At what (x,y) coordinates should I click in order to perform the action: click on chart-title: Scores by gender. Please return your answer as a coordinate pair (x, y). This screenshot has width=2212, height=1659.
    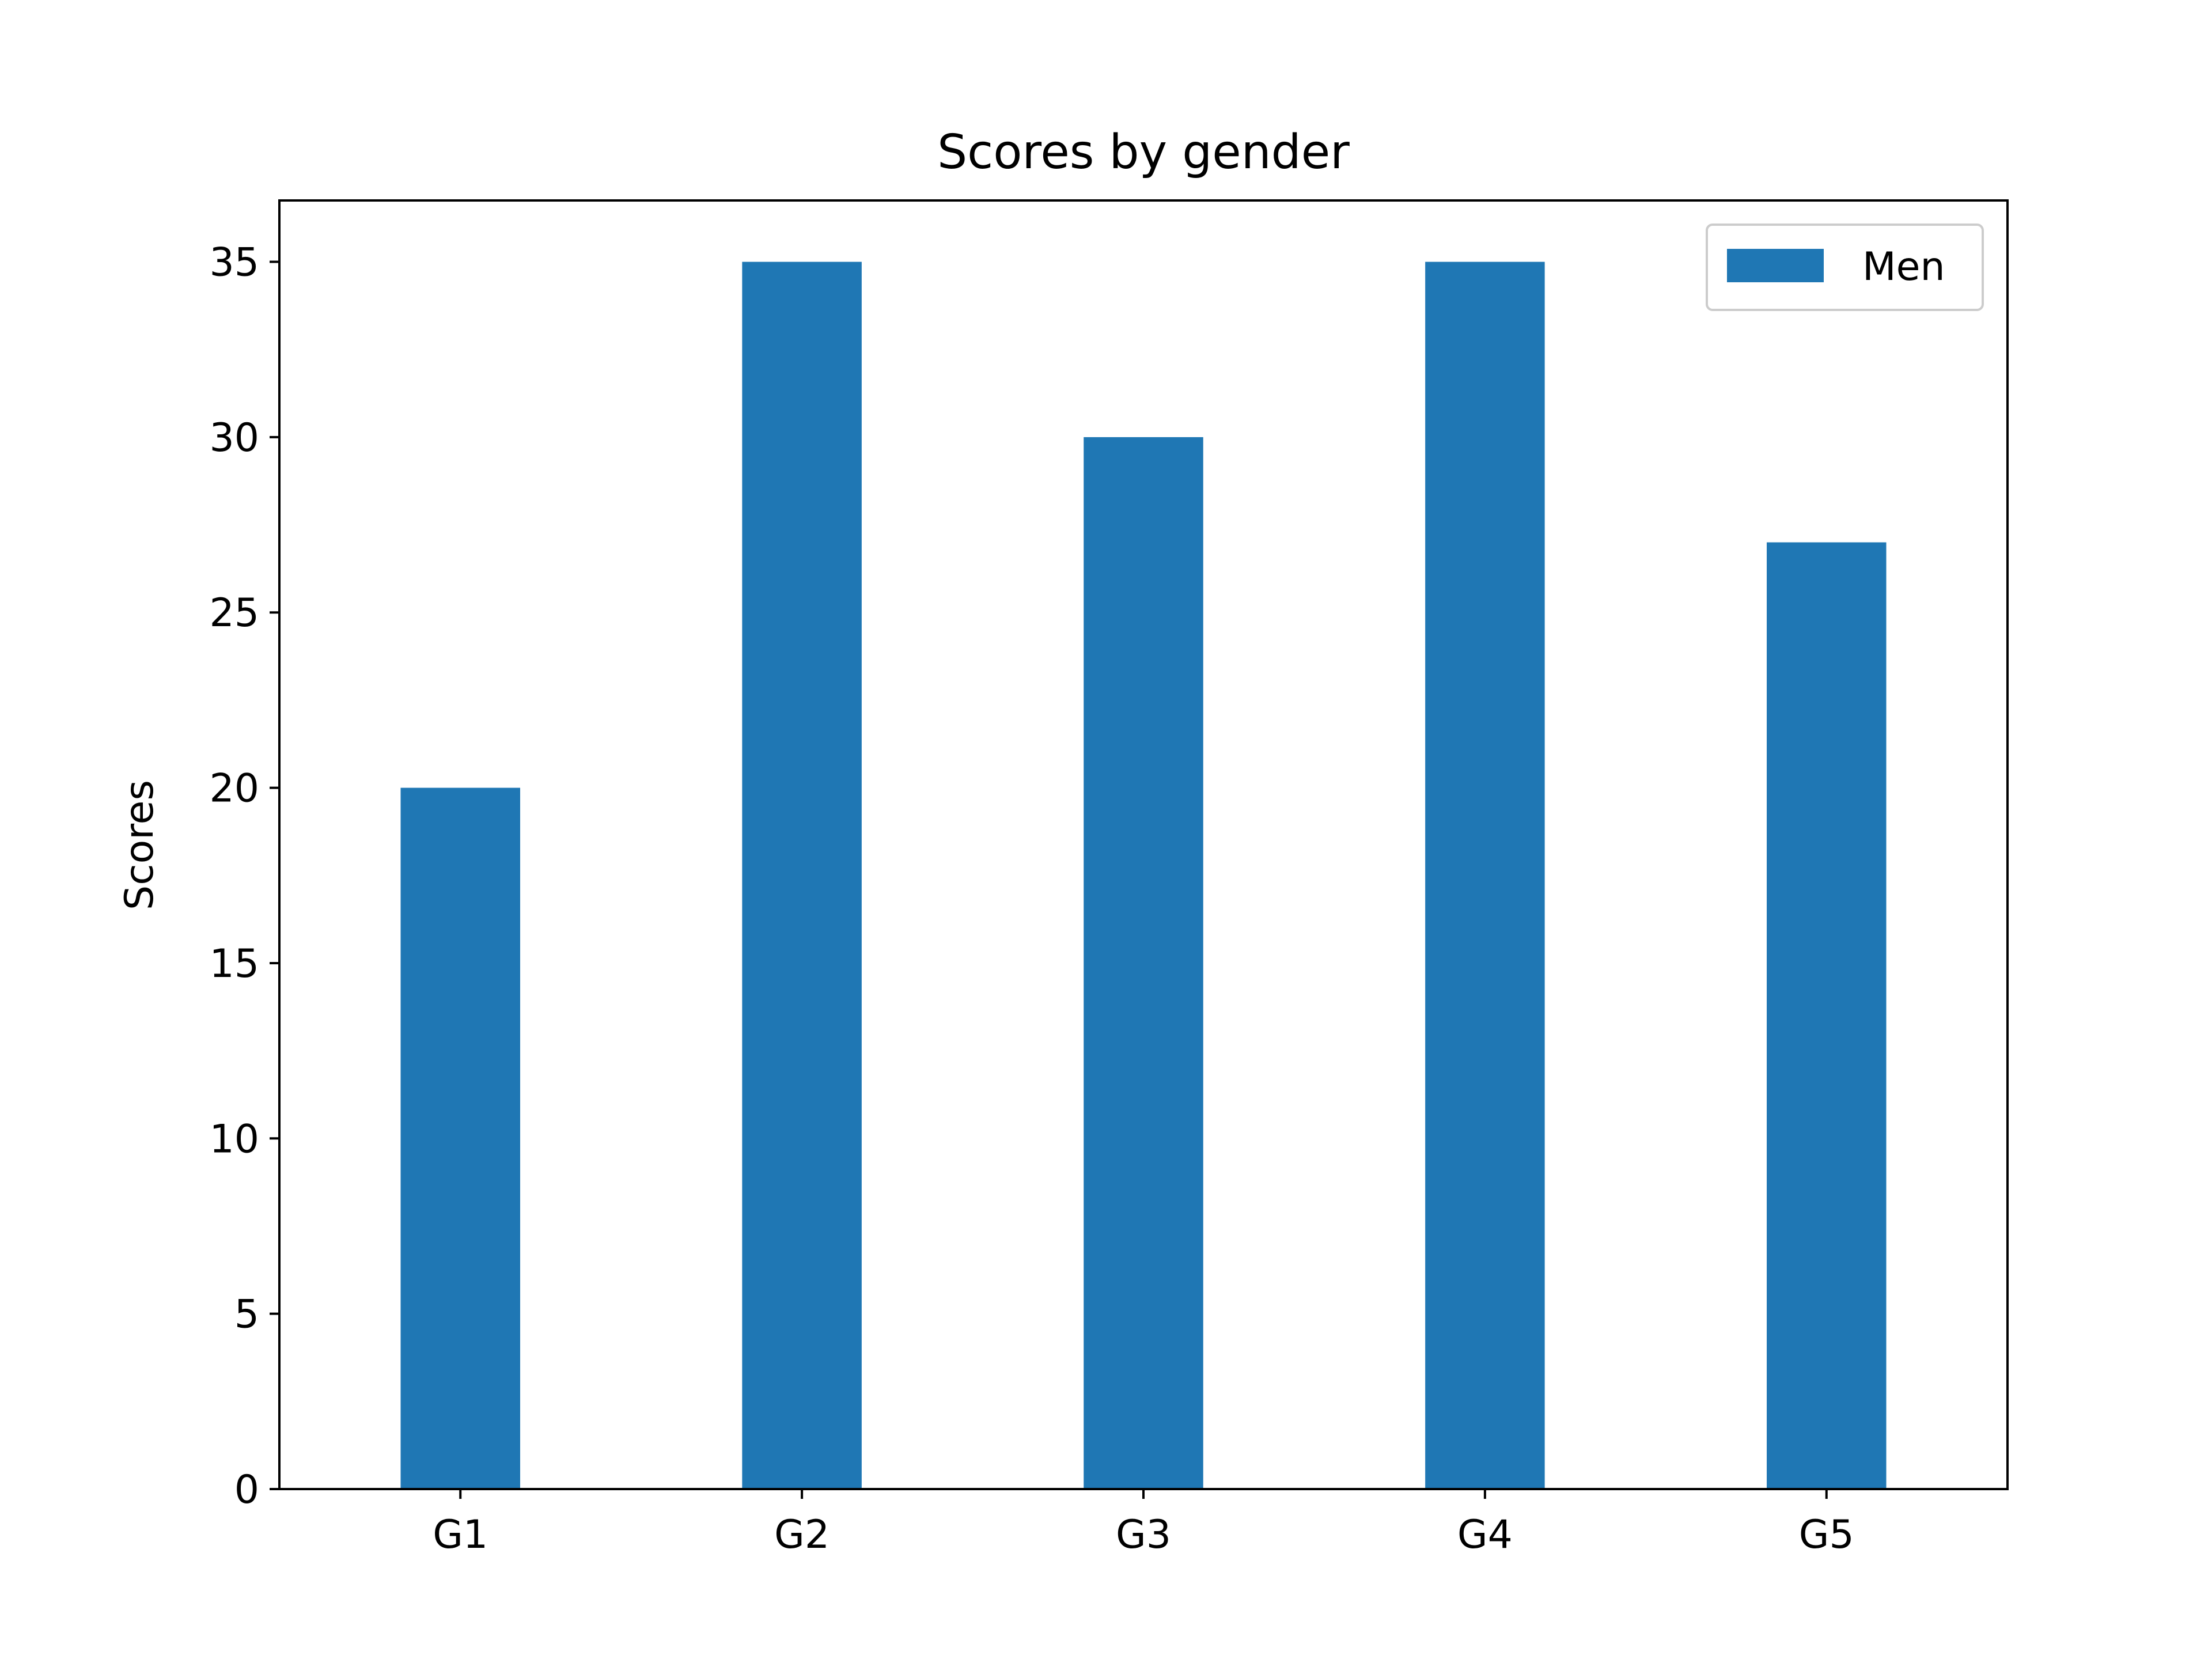
    Looking at the image, I should click on (1143, 152).